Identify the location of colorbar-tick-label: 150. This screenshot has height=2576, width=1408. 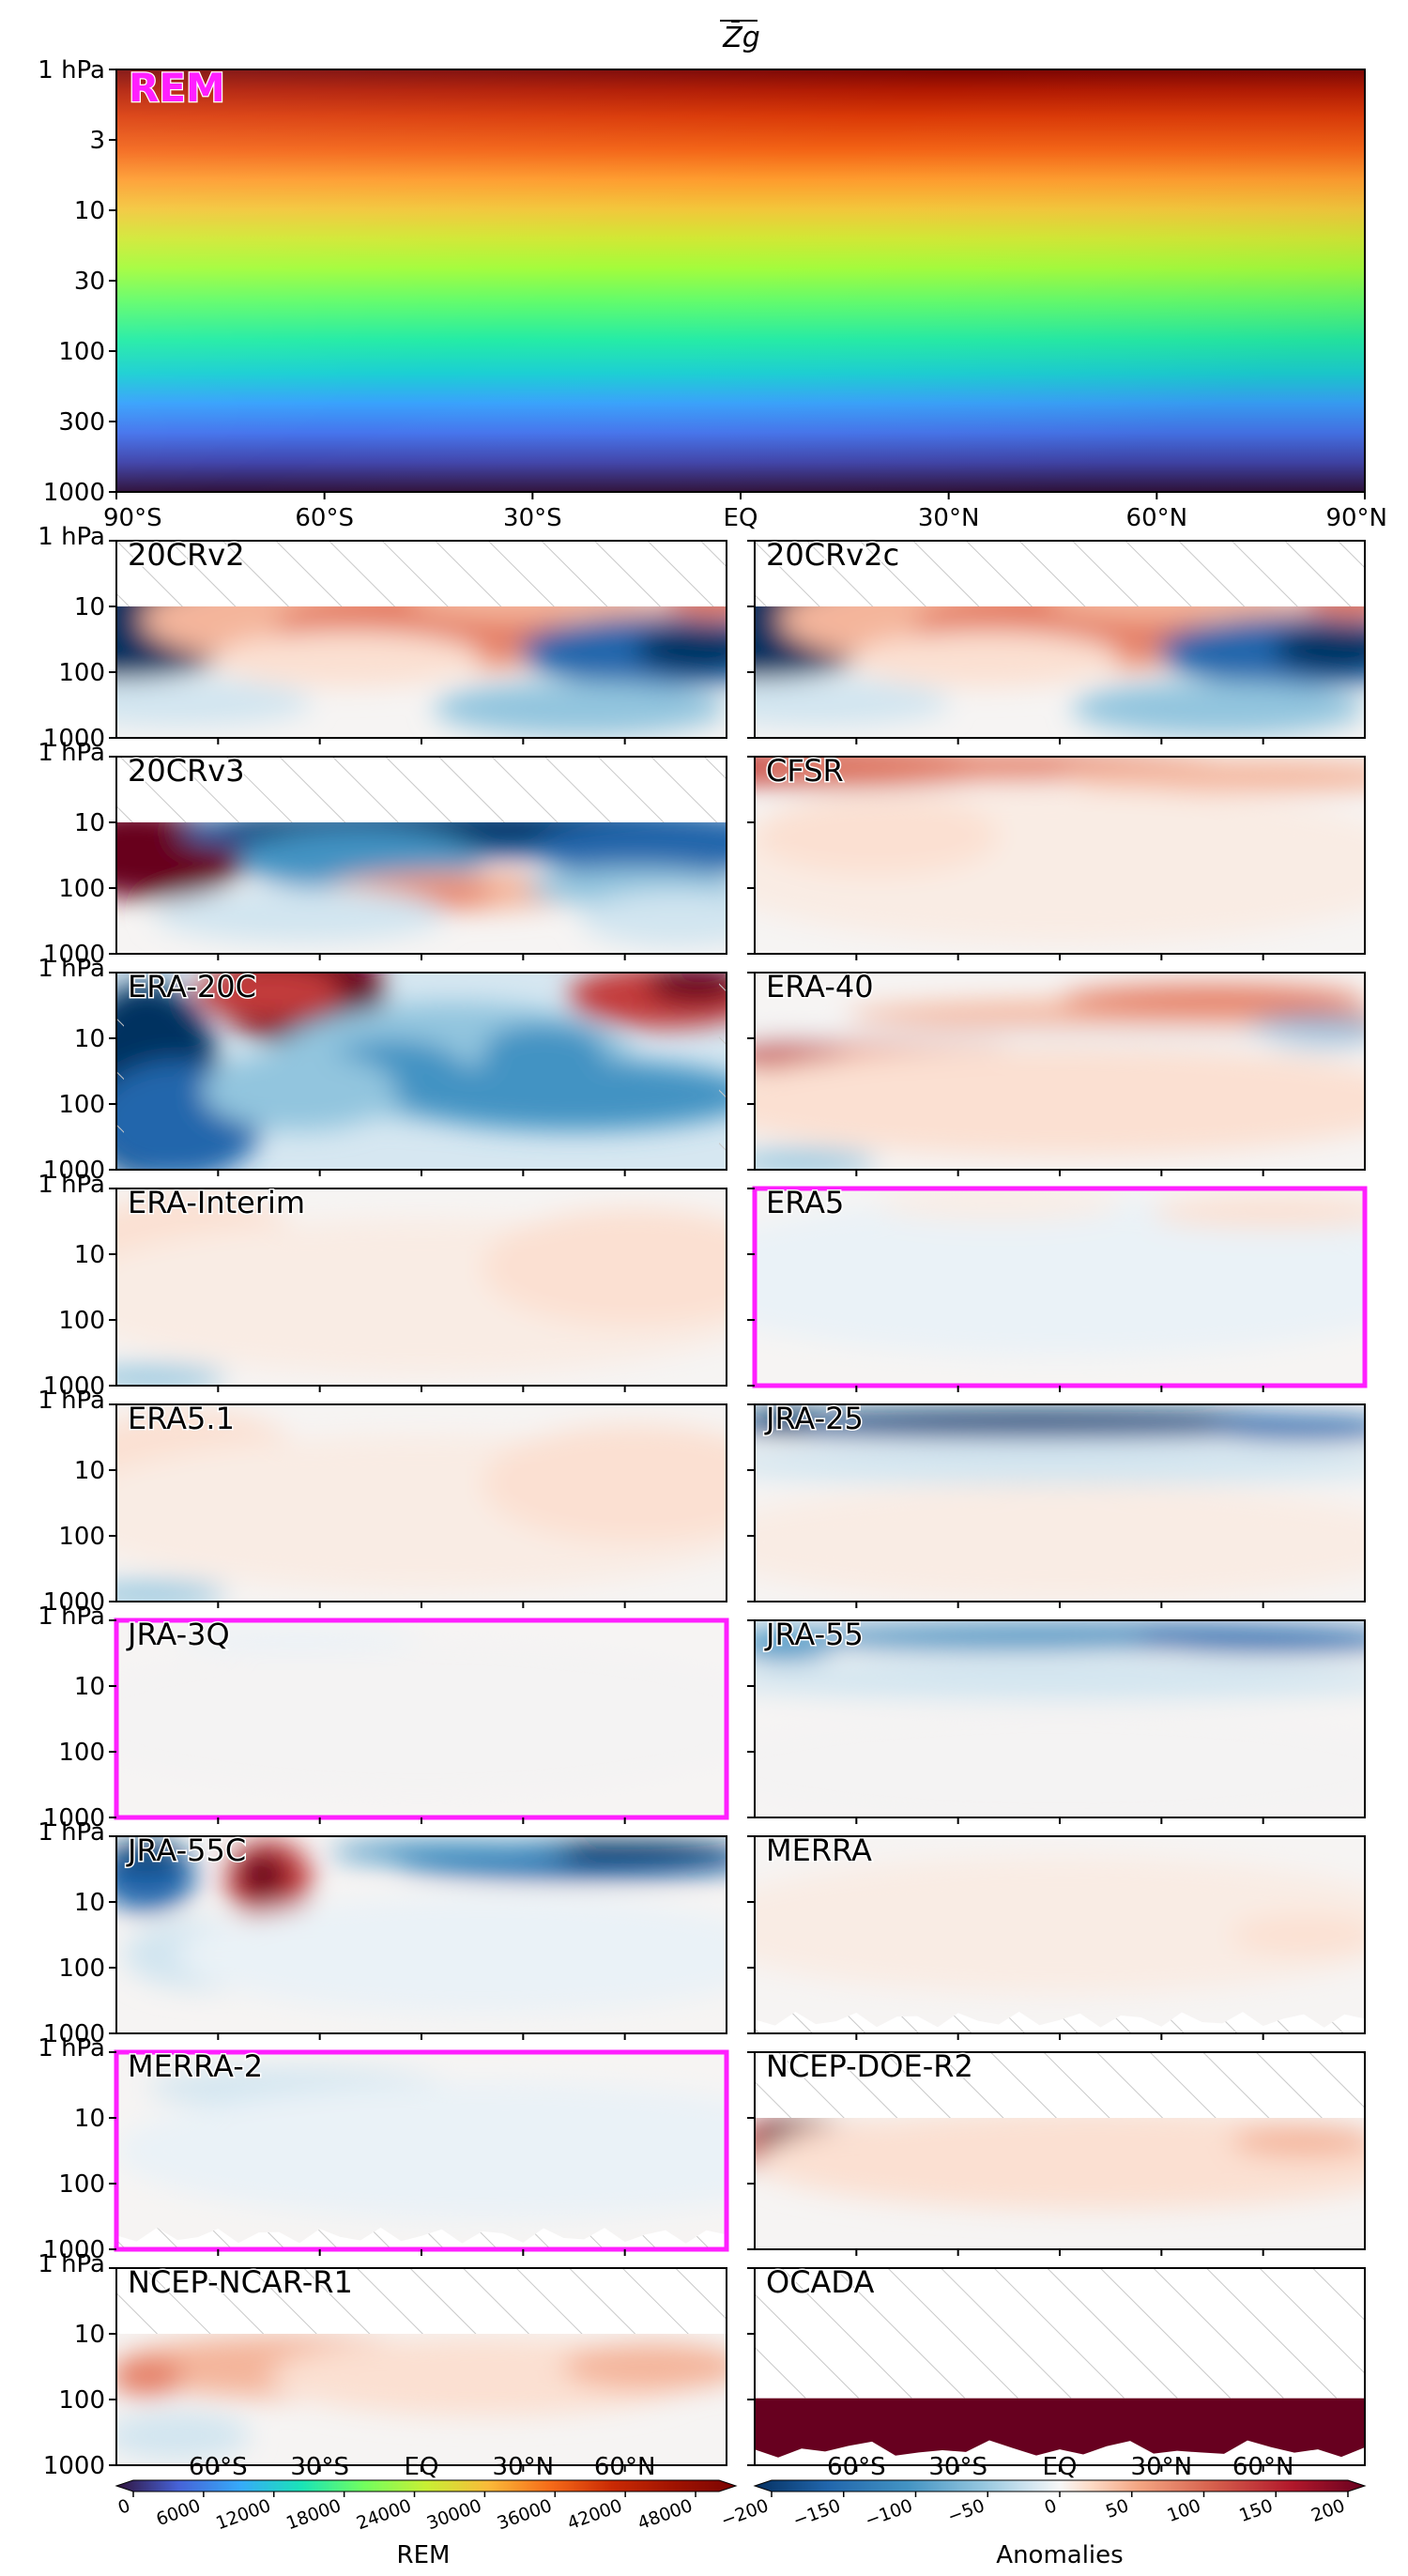
(1256, 2511).